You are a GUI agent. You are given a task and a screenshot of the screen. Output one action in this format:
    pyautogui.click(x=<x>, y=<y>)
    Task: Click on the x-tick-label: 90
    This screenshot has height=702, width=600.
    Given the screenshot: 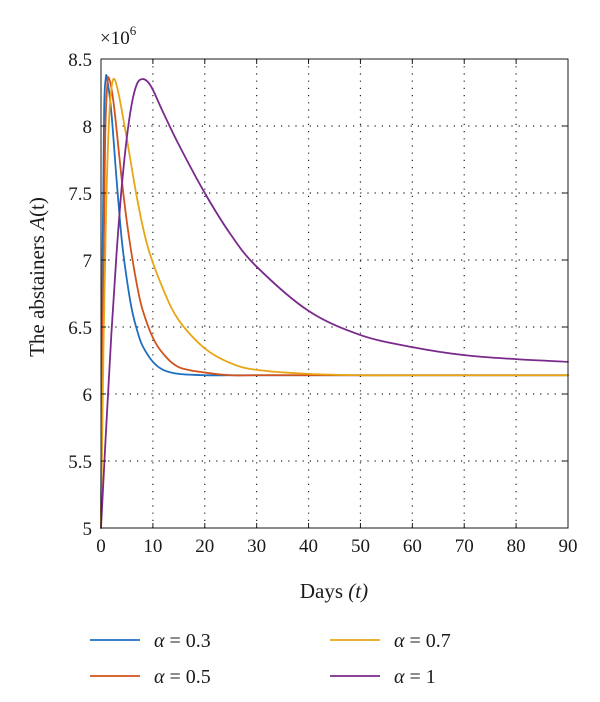 What is the action you would take?
    pyautogui.click(x=568, y=546)
    